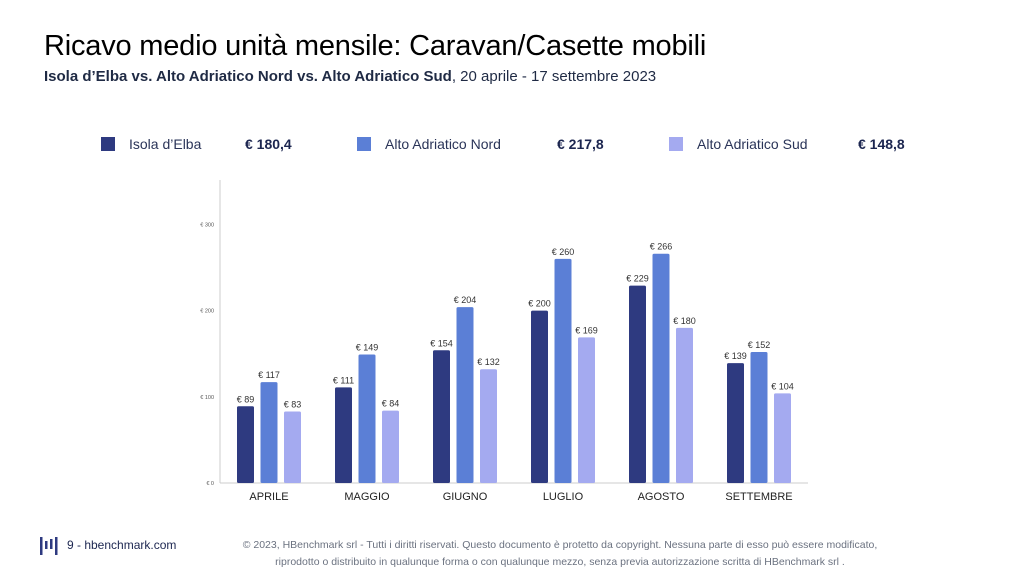  I want to click on data-label: € 229, so click(637, 279).